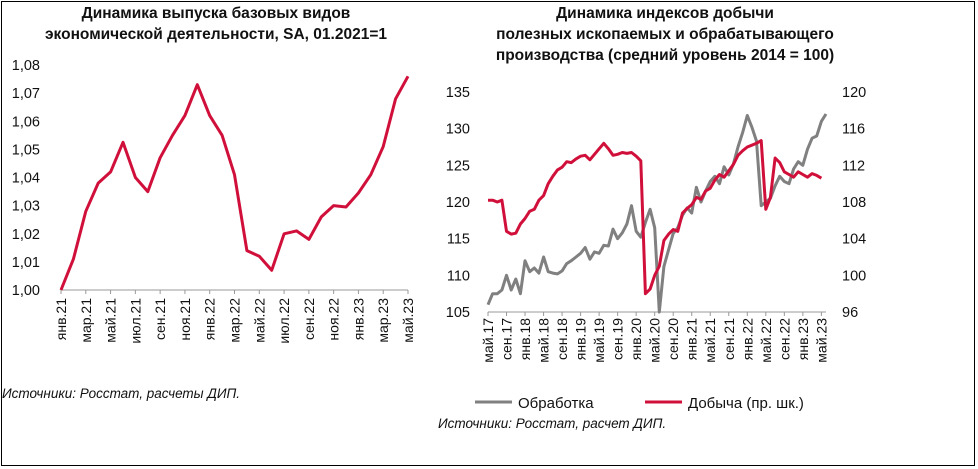 Image resolution: width=978 pixels, height=469 pixels. Describe the element at coordinates (673, 339) in the screenshot. I see `right-x-tick-label: сен.20` at that location.